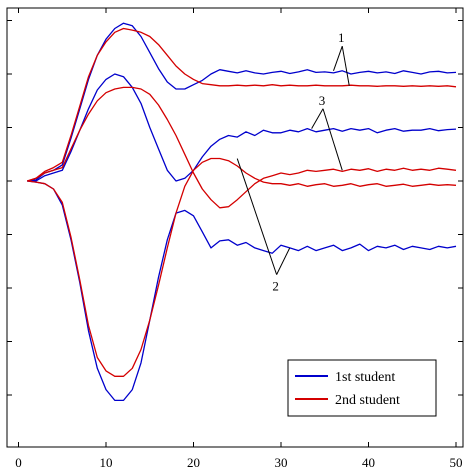 This screenshot has height=474, width=474. I want to click on legend-box, so click(362, 388).